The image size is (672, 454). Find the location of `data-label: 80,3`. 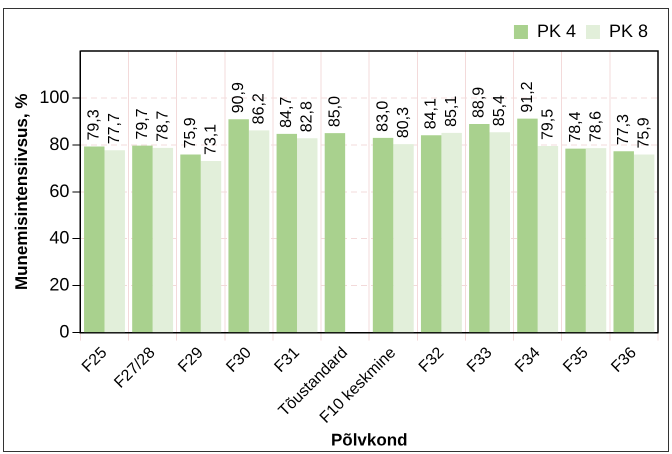

data-label: 80,3 is located at coordinates (403, 122).